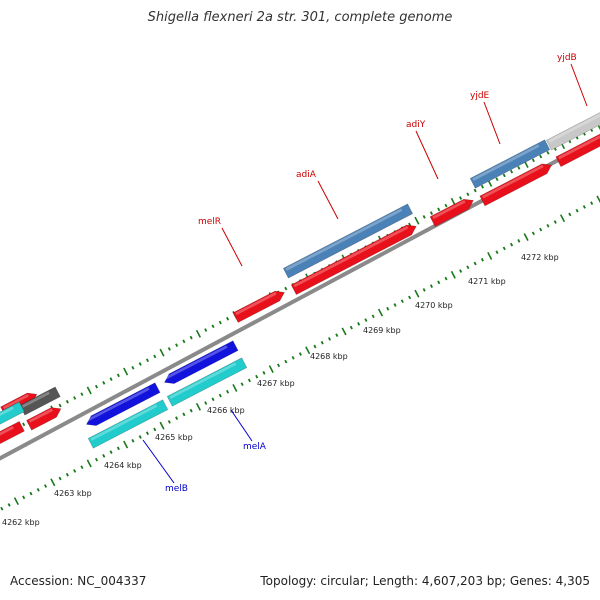 This screenshot has height=600, width=600. What do you see at coordinates (73, 493) in the screenshot?
I see `scale-label: 4263 kbp` at bounding box center [73, 493].